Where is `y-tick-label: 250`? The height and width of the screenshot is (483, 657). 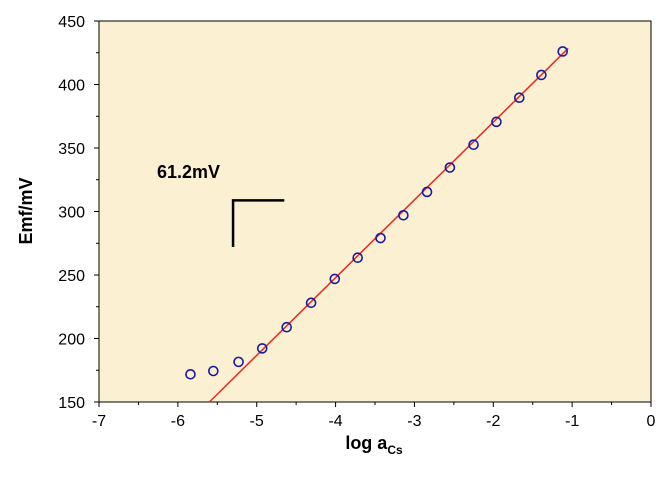
y-tick-label: 250 is located at coordinates (71, 276).